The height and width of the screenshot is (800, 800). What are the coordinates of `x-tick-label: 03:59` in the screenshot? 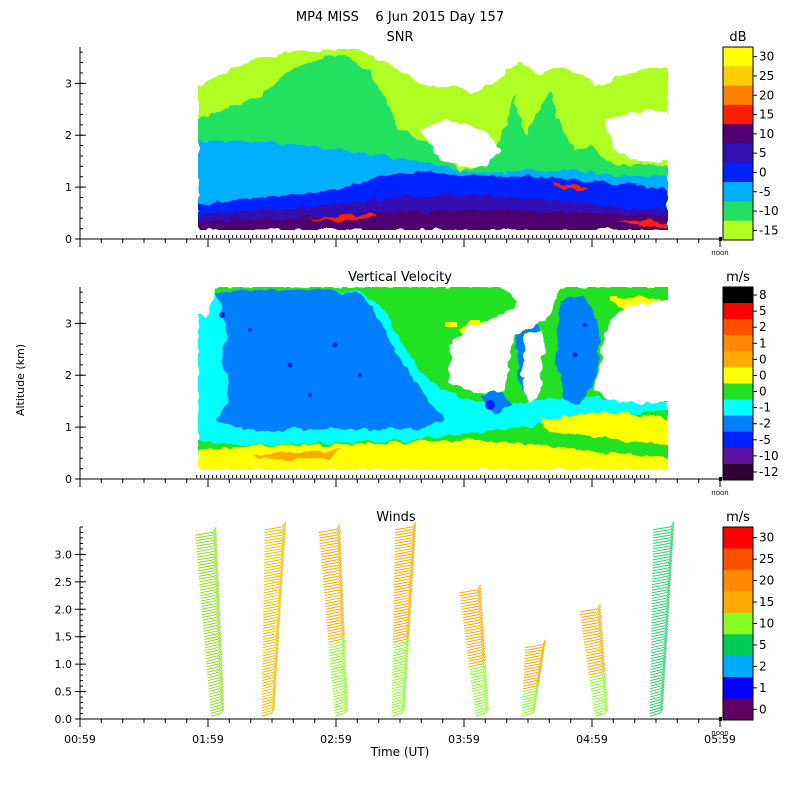 It's located at (464, 739).